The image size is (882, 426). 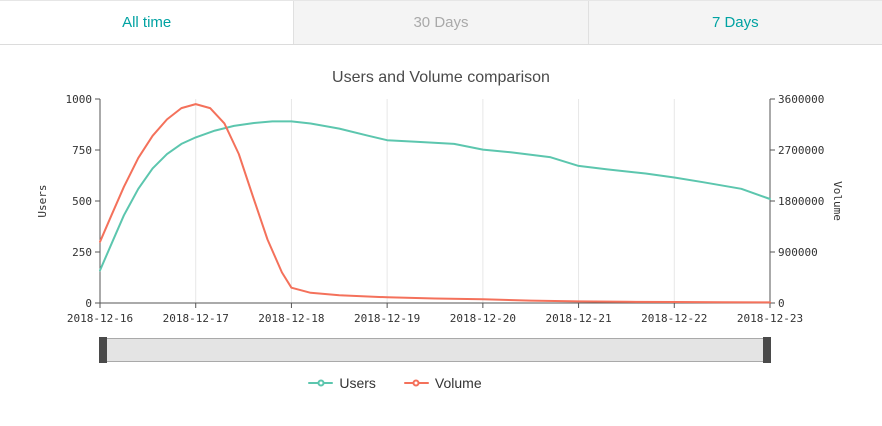 What do you see at coordinates (801, 99) in the screenshot?
I see `right-tick-label: 3600000` at bounding box center [801, 99].